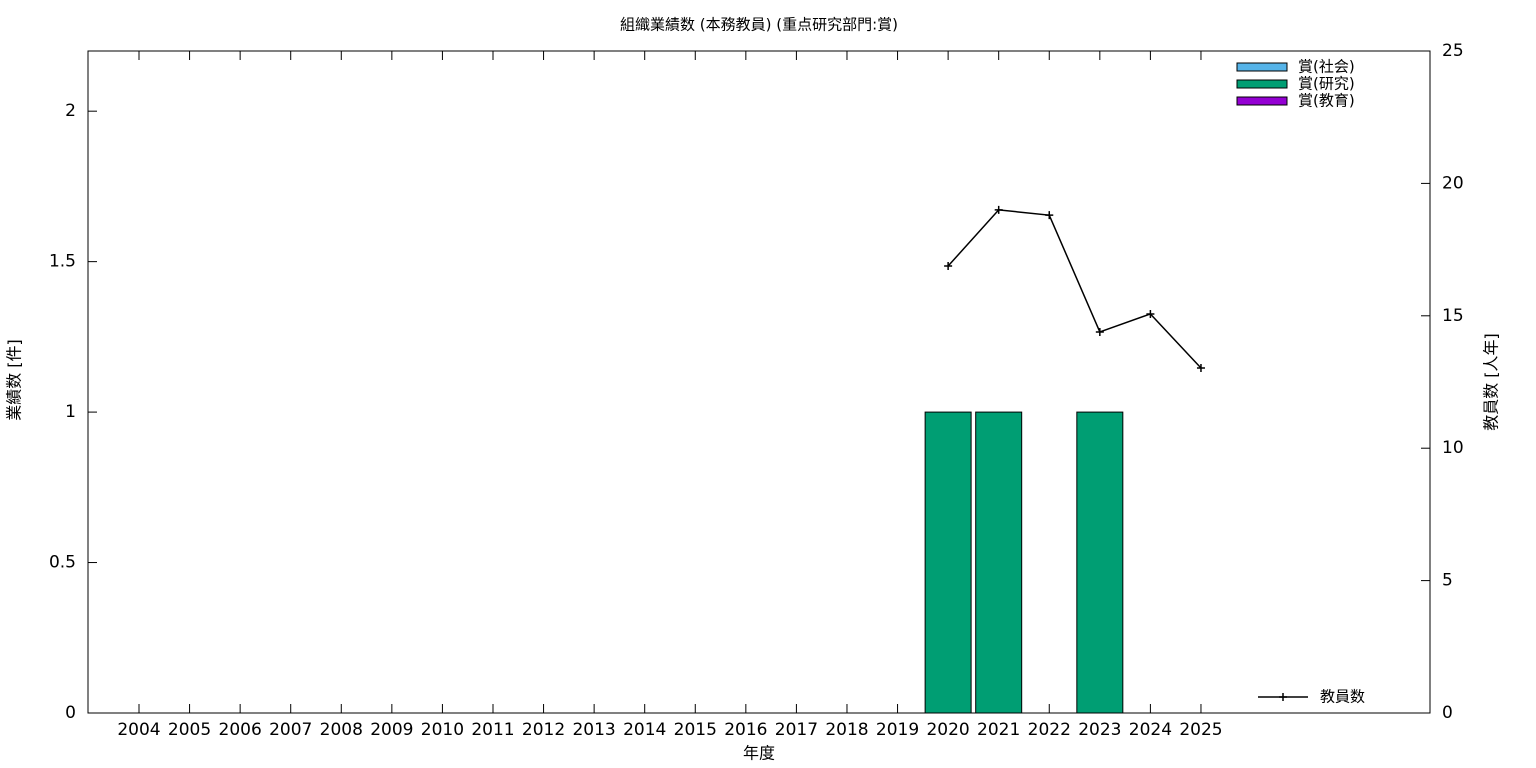 The height and width of the screenshot is (768, 1536). I want to click on x-tick-label: 2016, so click(745, 730).